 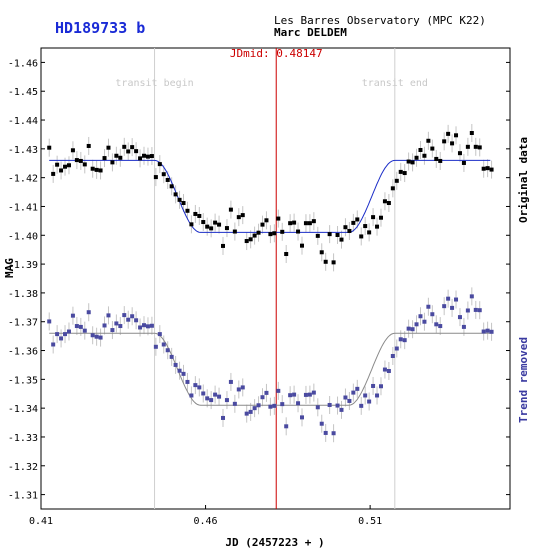 I want to click on y-tick-label: -1.42, so click(x=23, y=179).